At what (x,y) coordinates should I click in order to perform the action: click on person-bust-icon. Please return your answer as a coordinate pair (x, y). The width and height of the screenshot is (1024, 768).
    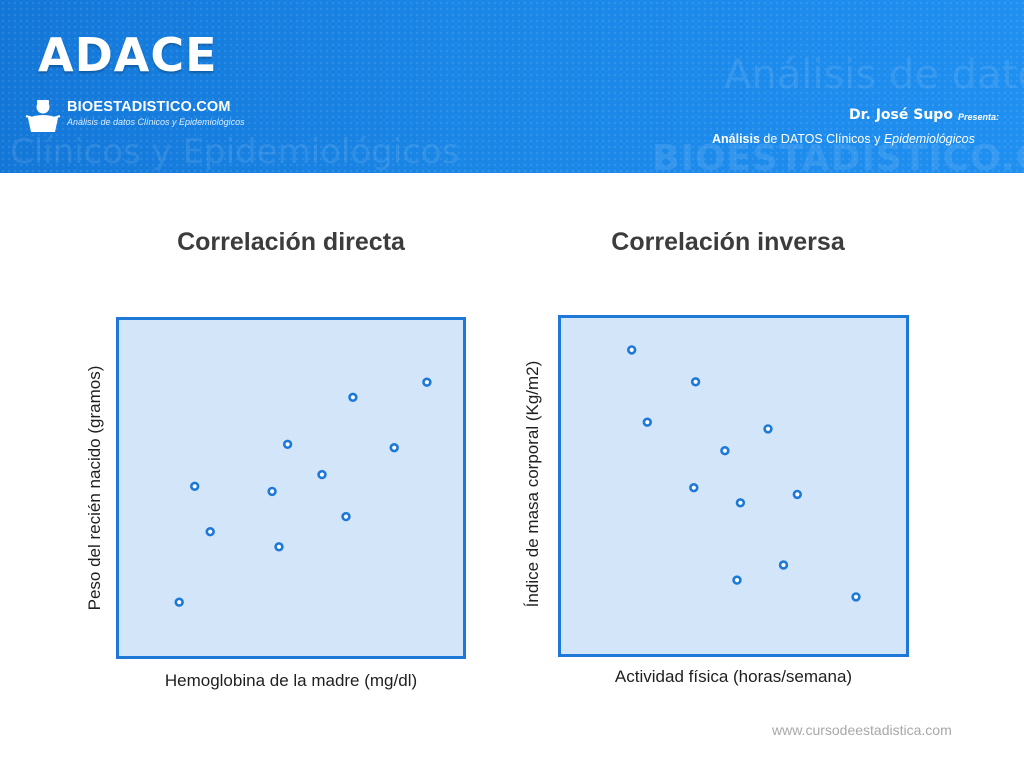
    Looking at the image, I should click on (43, 116).